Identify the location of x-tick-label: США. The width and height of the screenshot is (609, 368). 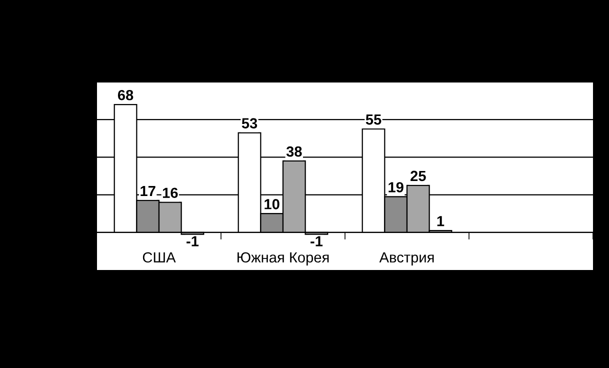
(159, 257).